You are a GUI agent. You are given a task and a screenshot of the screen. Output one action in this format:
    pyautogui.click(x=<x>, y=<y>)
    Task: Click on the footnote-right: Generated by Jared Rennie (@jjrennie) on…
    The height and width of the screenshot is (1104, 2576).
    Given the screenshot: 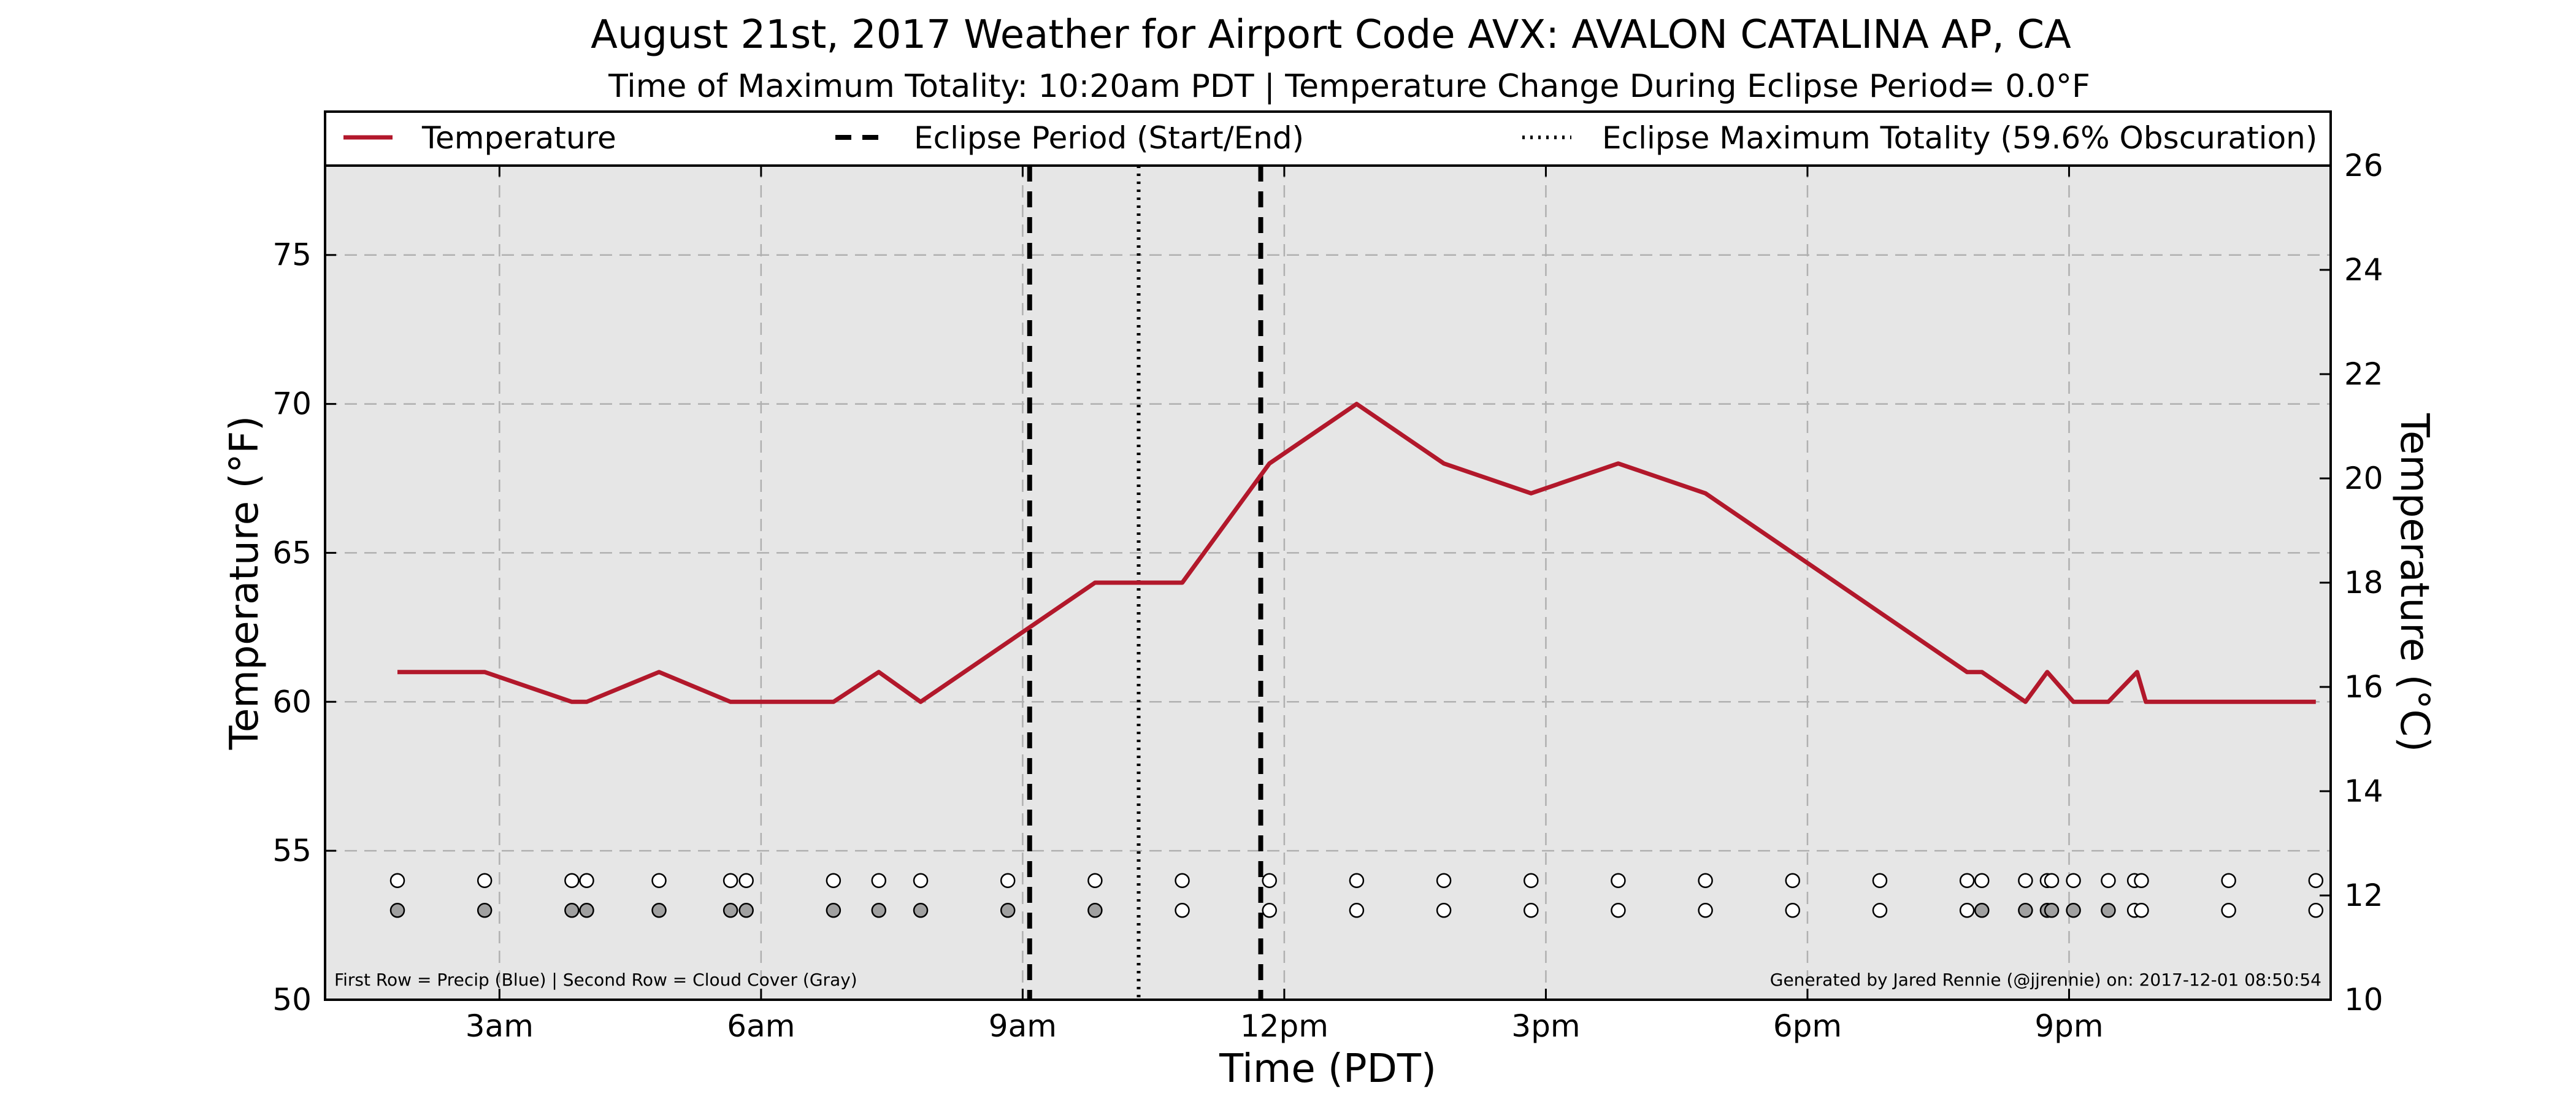 What is the action you would take?
    pyautogui.click(x=2045, y=980)
    